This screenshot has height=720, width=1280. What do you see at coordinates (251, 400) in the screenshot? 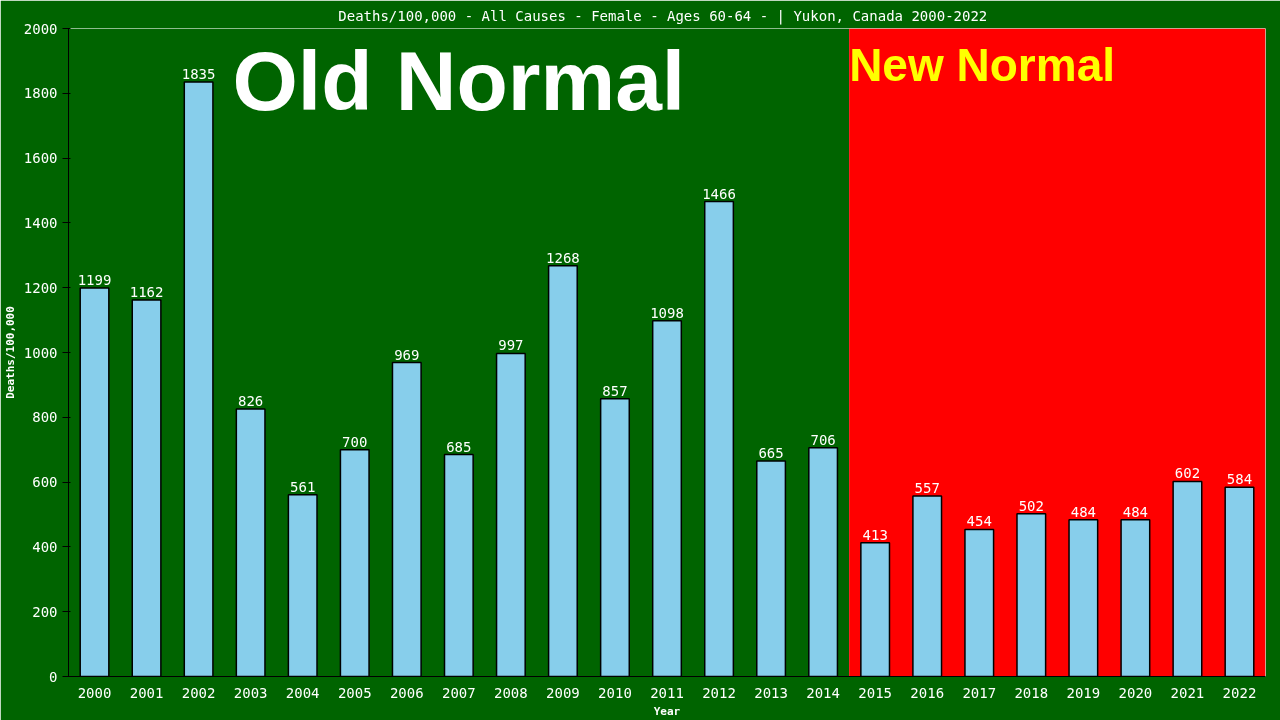
I see `data-label: 826` at bounding box center [251, 400].